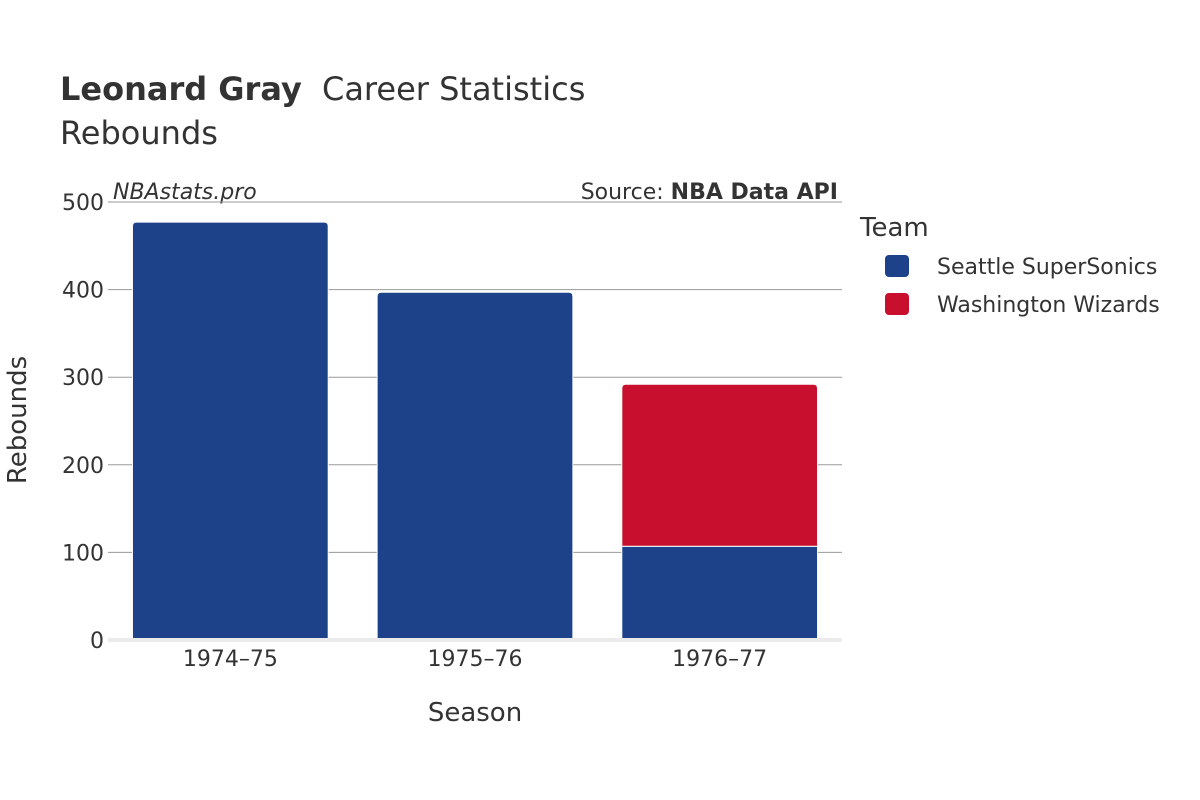 Image resolution: width=1200 pixels, height=800 pixels. Describe the element at coordinates (475, 640) in the screenshot. I see `x-axis-line` at that location.